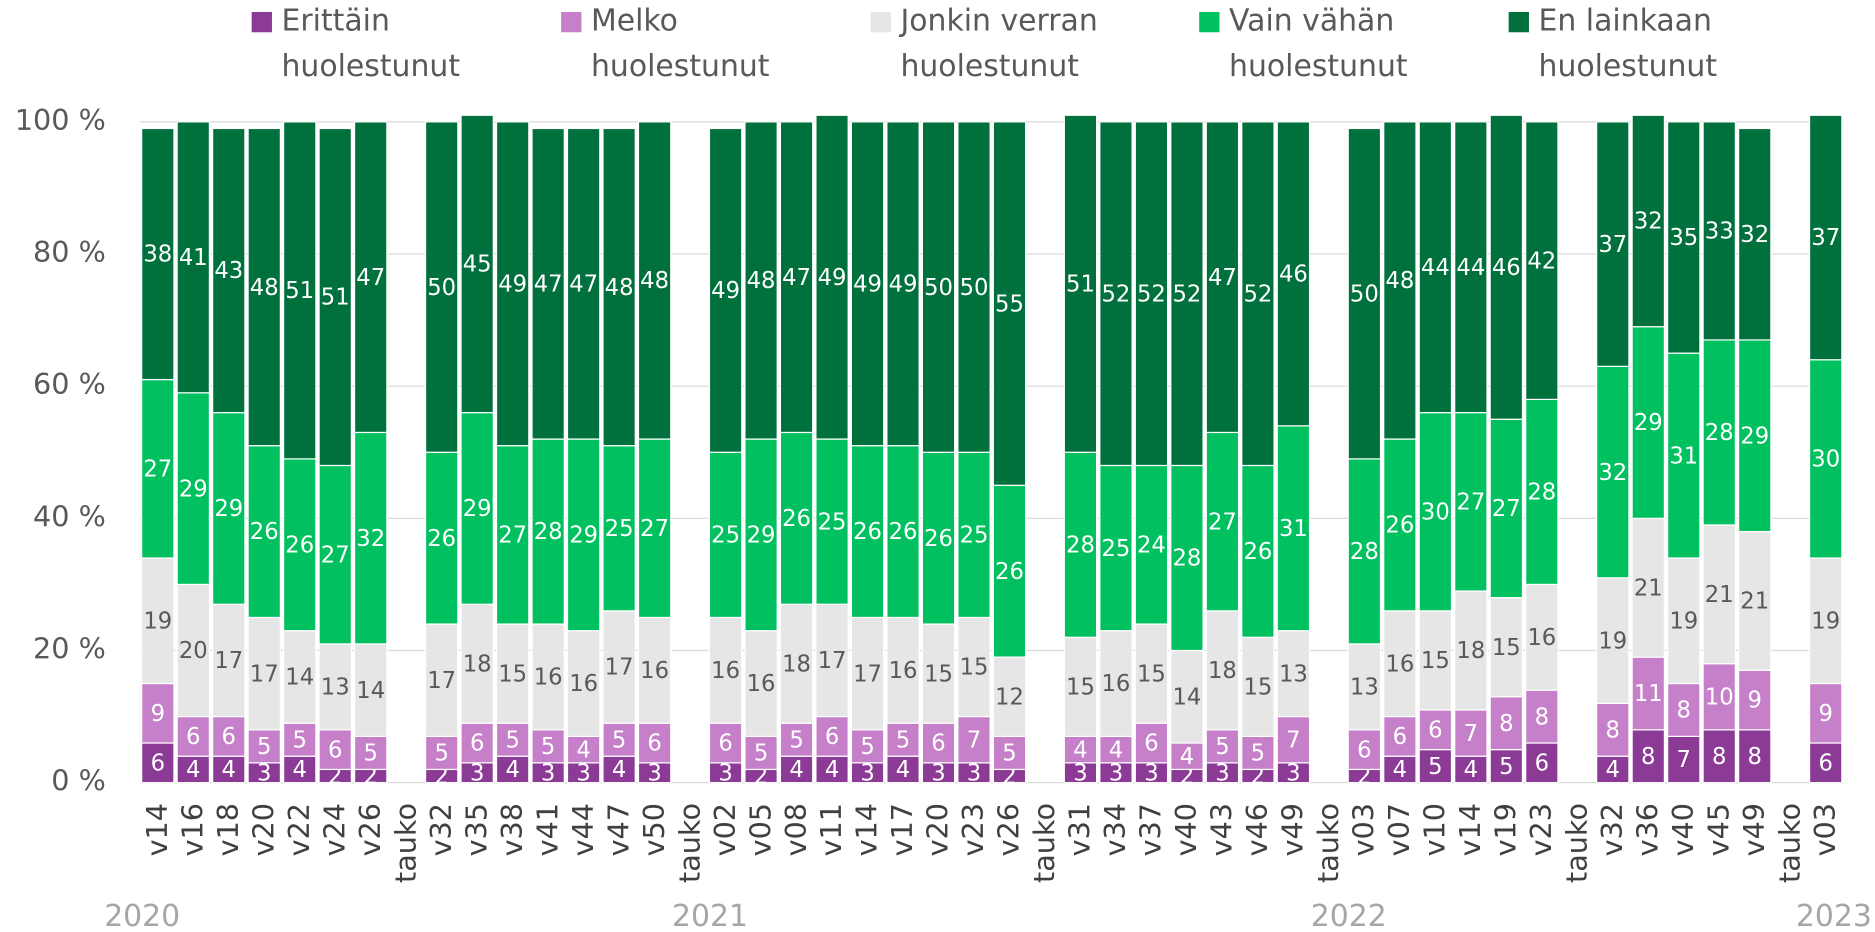 This screenshot has height=932, width=1875. Describe the element at coordinates (867, 674) in the screenshot. I see `data-label: 17` at that location.